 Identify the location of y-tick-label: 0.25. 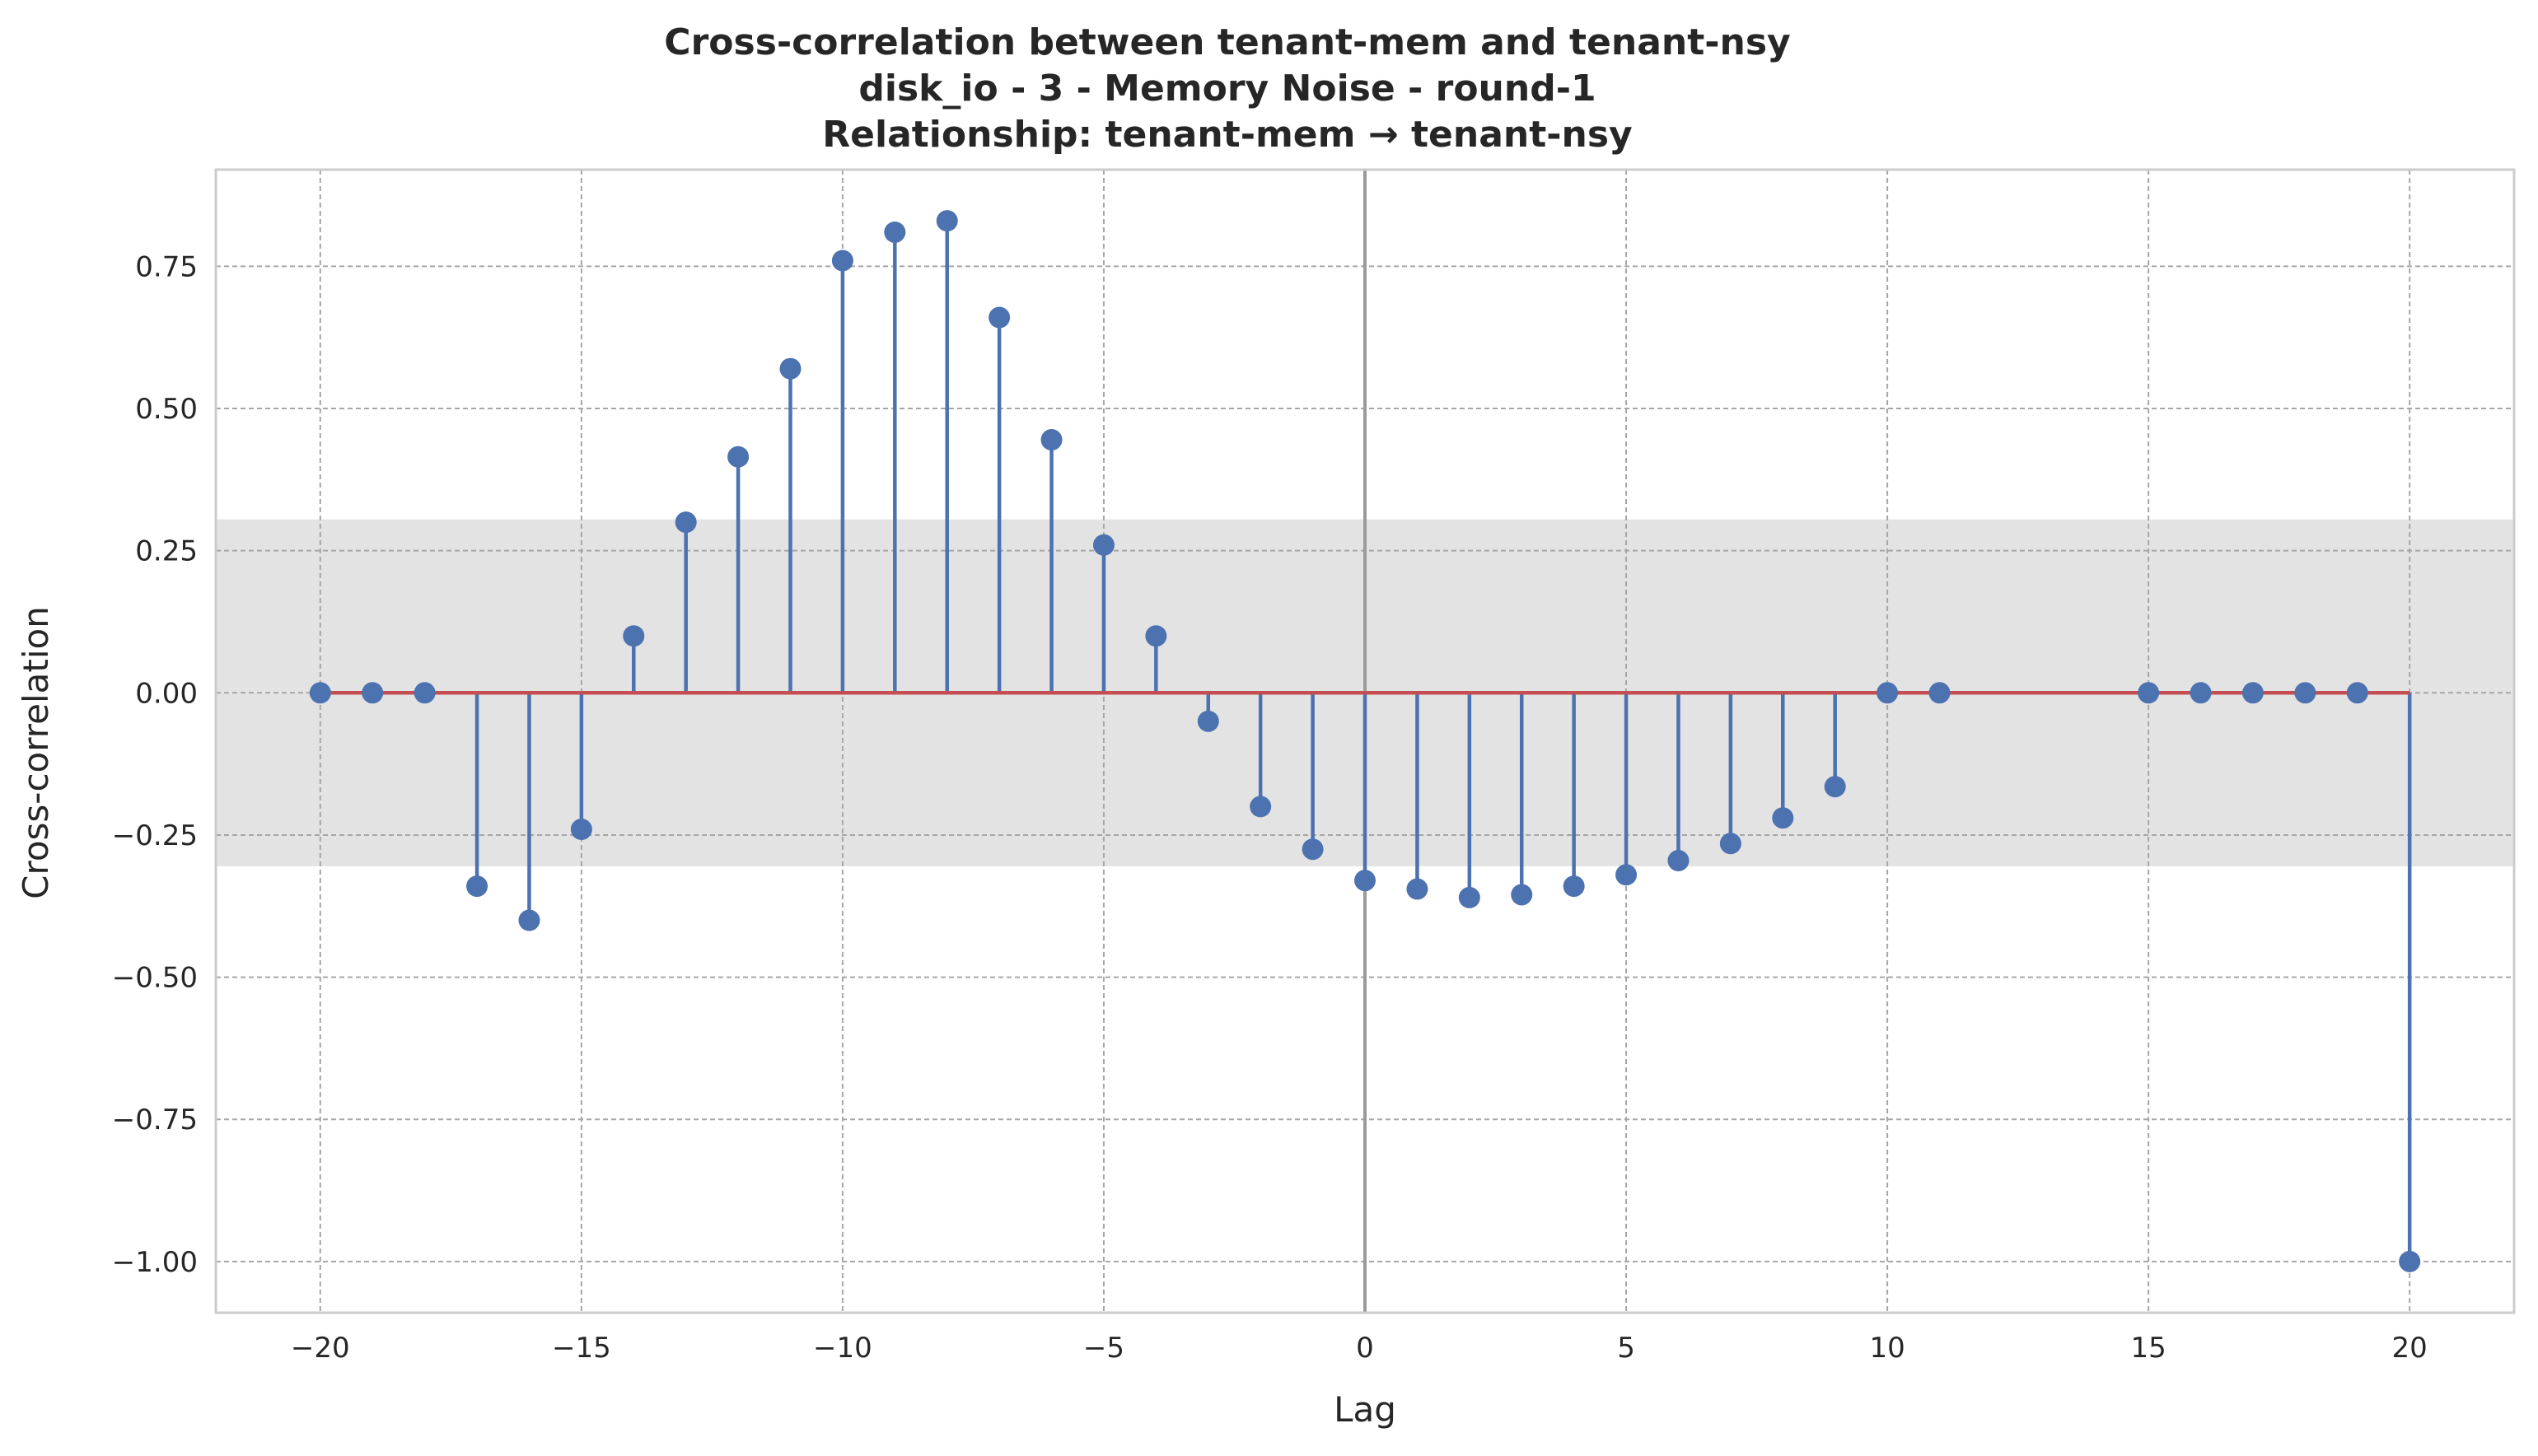
(166, 551).